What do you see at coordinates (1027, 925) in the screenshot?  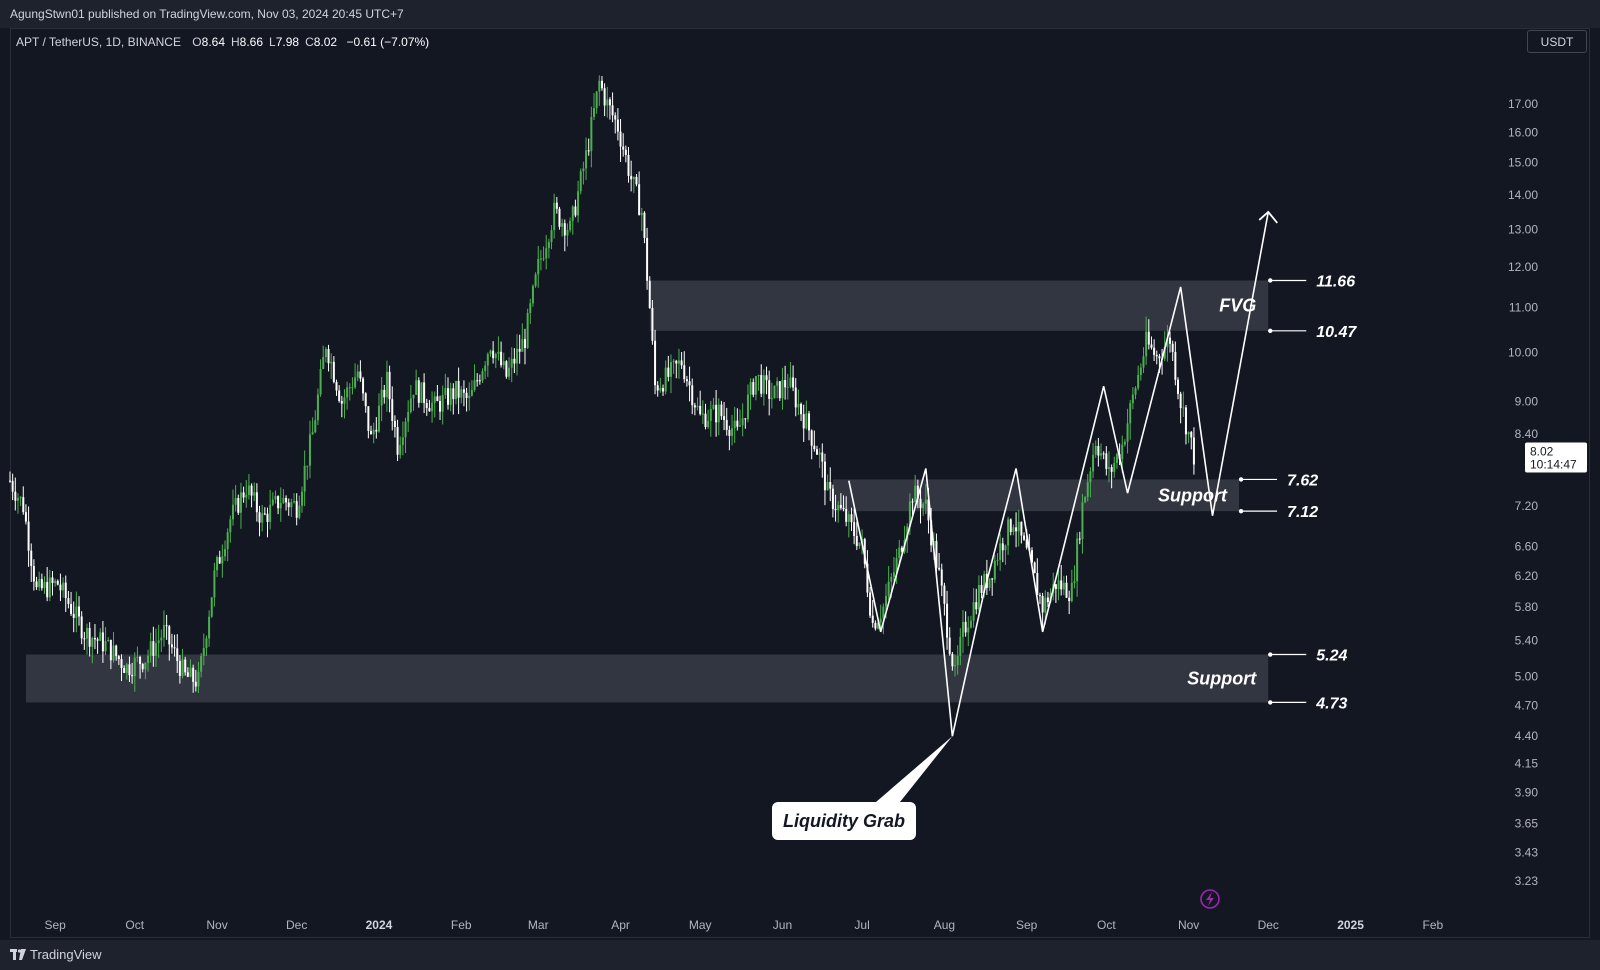 I see `x-tick-label-12: Sep` at bounding box center [1027, 925].